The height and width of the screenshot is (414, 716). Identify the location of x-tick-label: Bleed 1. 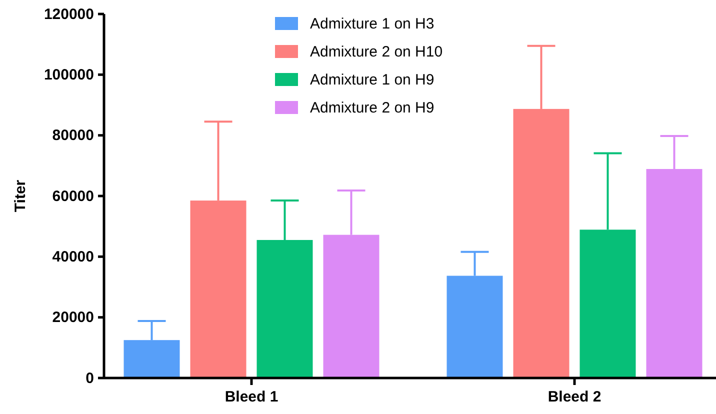
(251, 397).